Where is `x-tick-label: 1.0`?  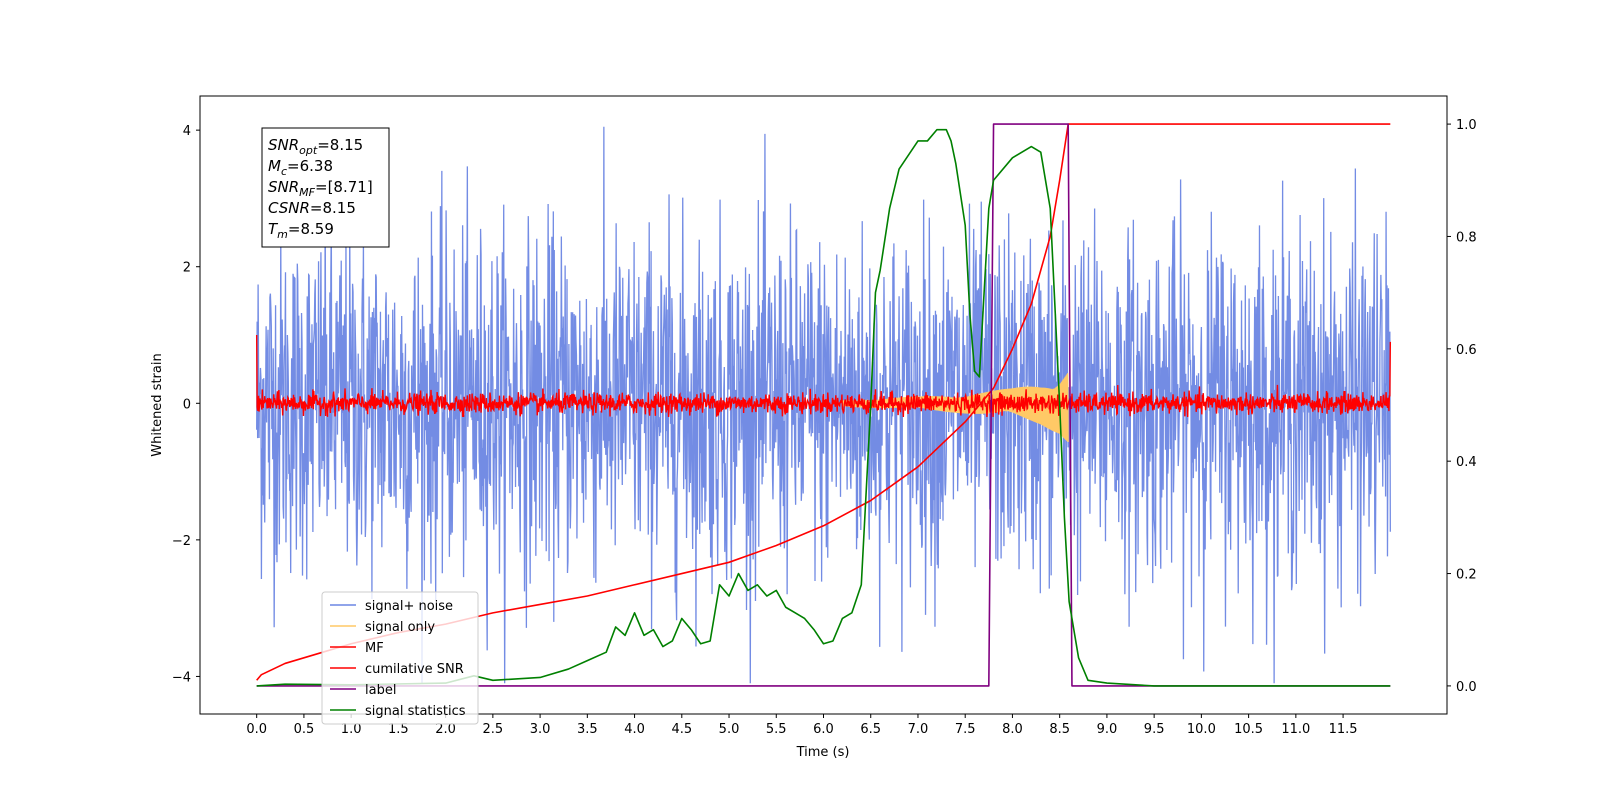 x-tick-label: 1.0 is located at coordinates (351, 729).